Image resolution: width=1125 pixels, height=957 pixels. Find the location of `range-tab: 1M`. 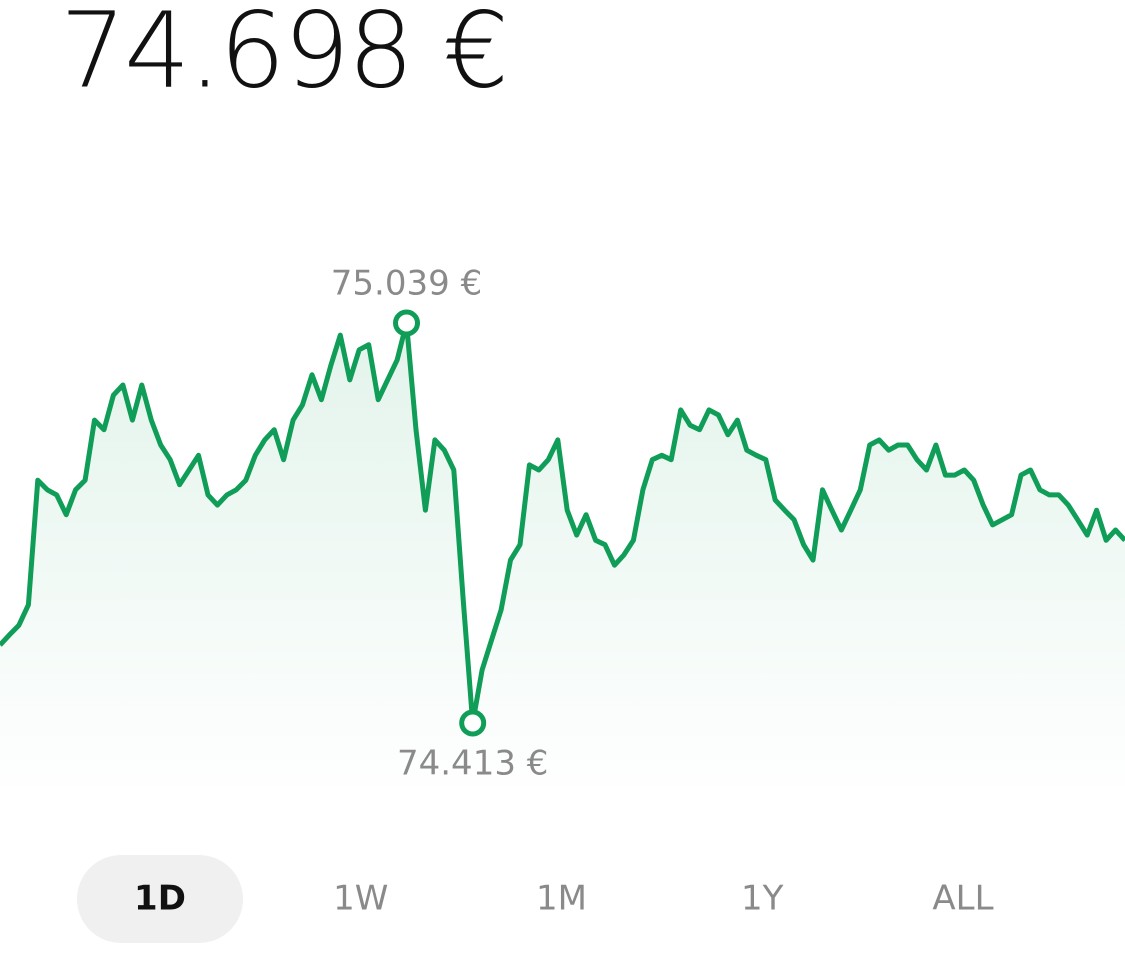

range-tab: 1M is located at coordinates (561, 899).